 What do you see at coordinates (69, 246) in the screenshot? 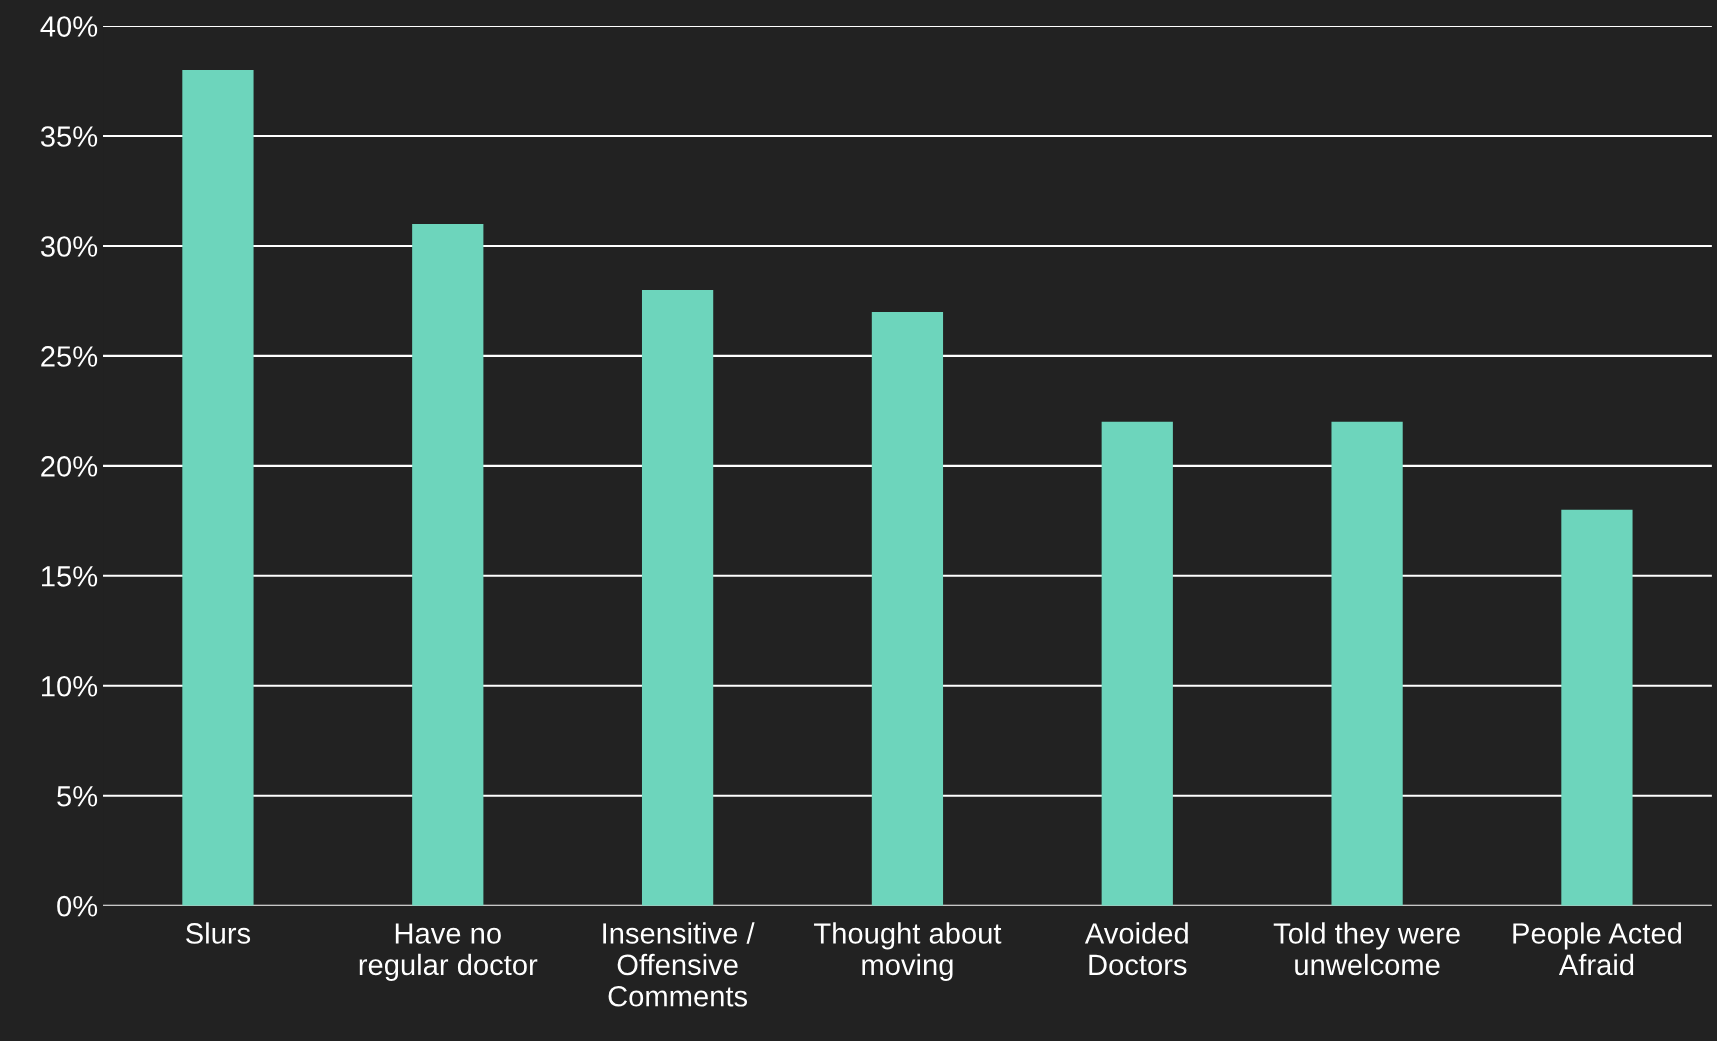
I see `y-tick-label: 30%` at bounding box center [69, 246].